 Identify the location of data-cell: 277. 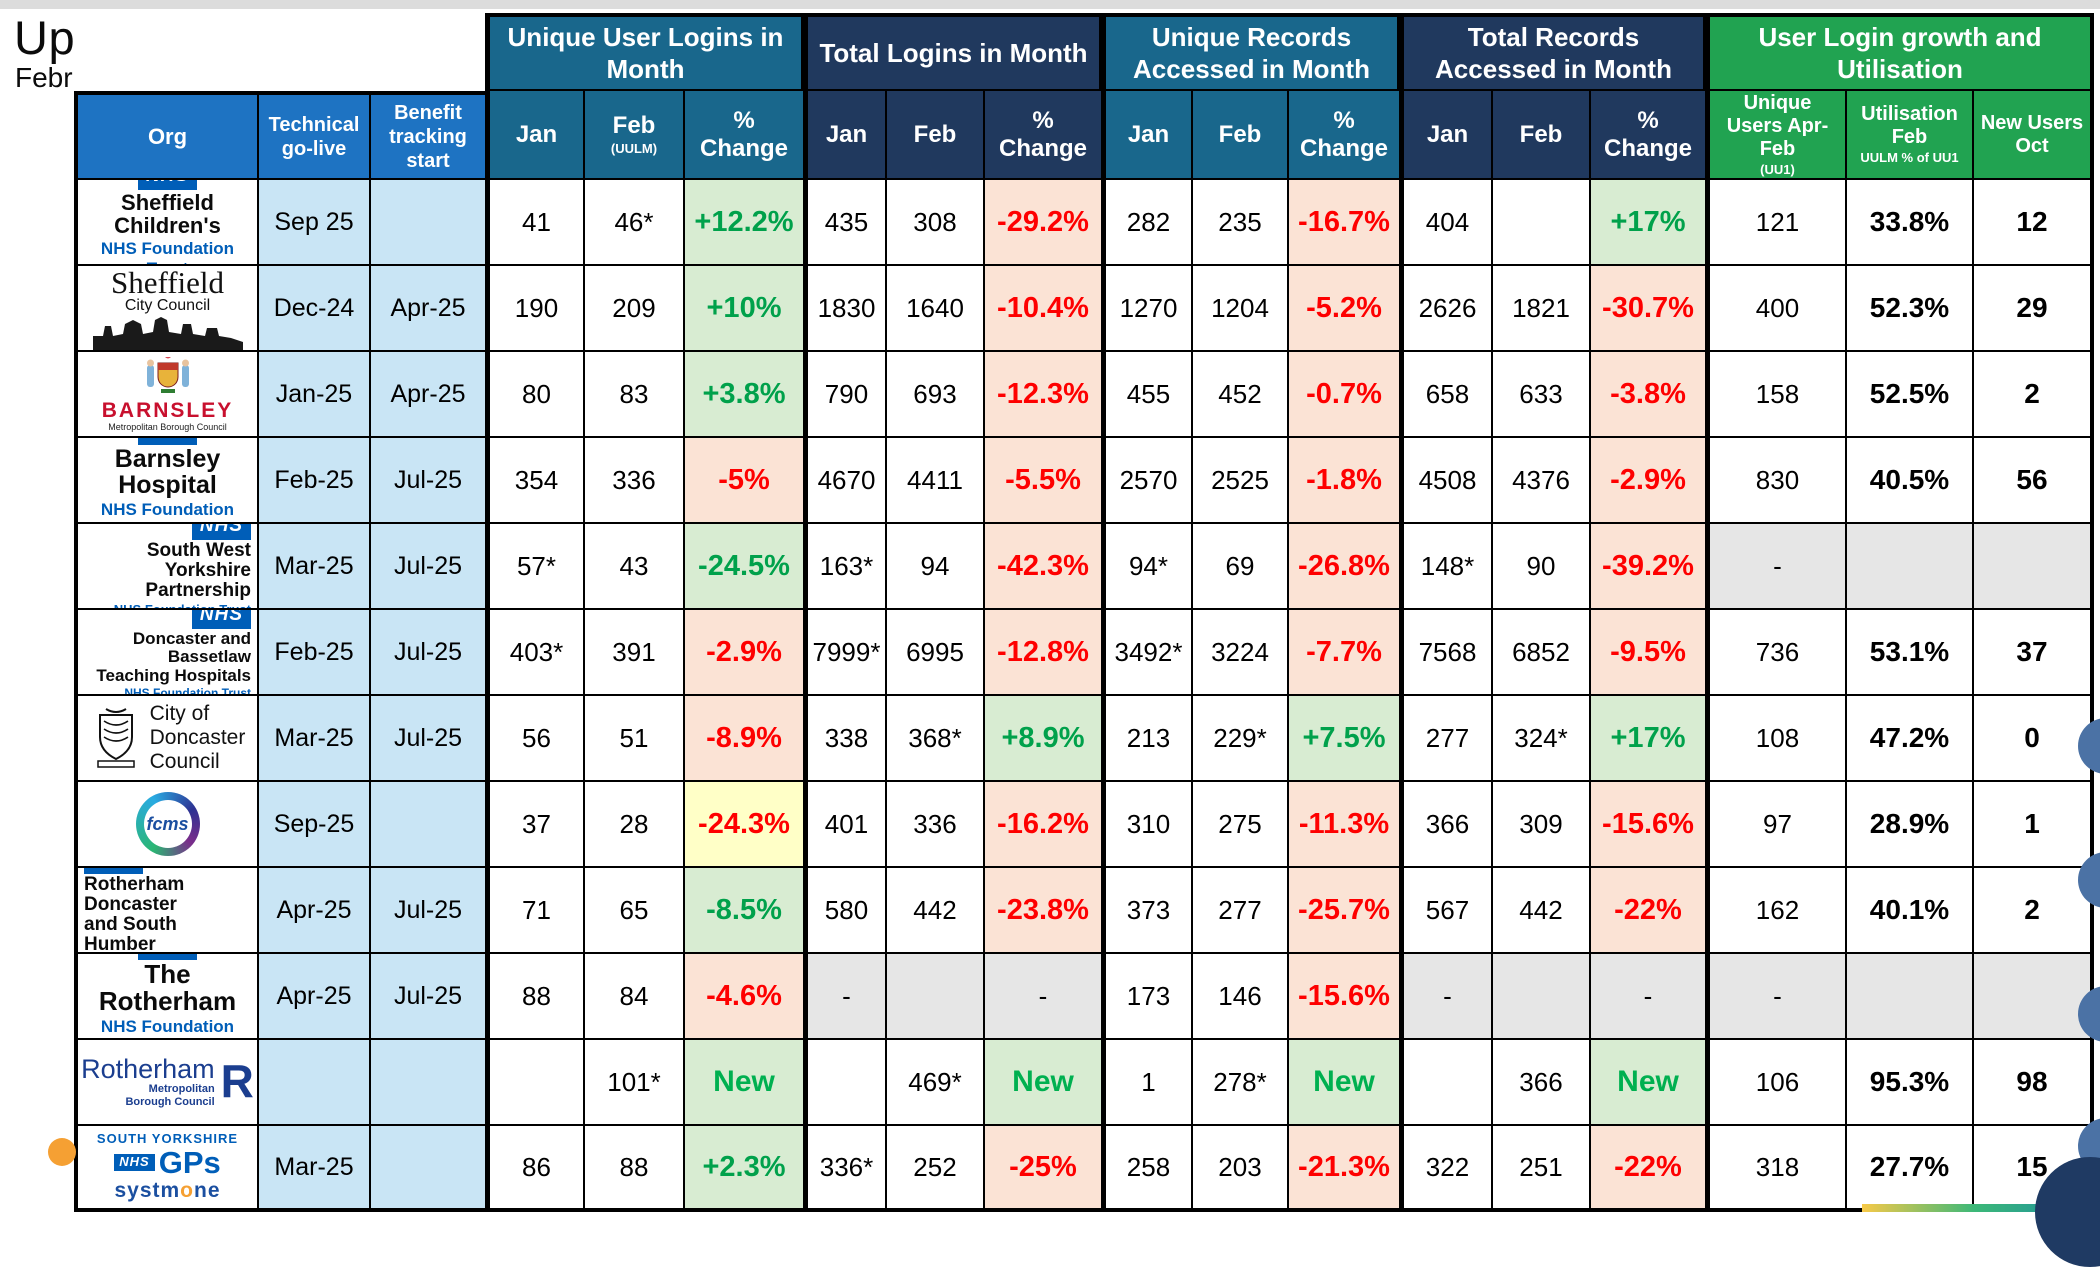
(1241, 911).